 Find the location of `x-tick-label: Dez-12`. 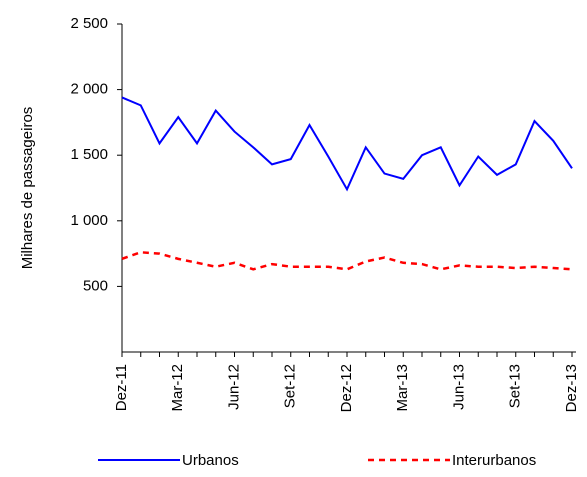

x-tick-label: Dez-12 is located at coordinates (346, 388).